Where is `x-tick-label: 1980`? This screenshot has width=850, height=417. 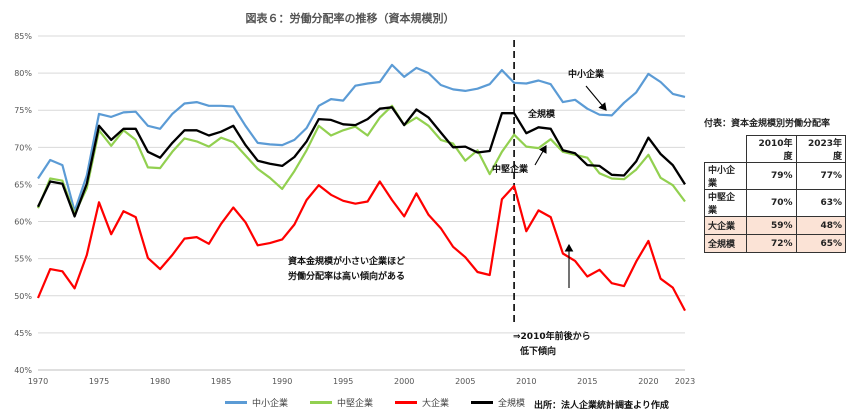 x-tick-label: 1980 is located at coordinates (160, 381).